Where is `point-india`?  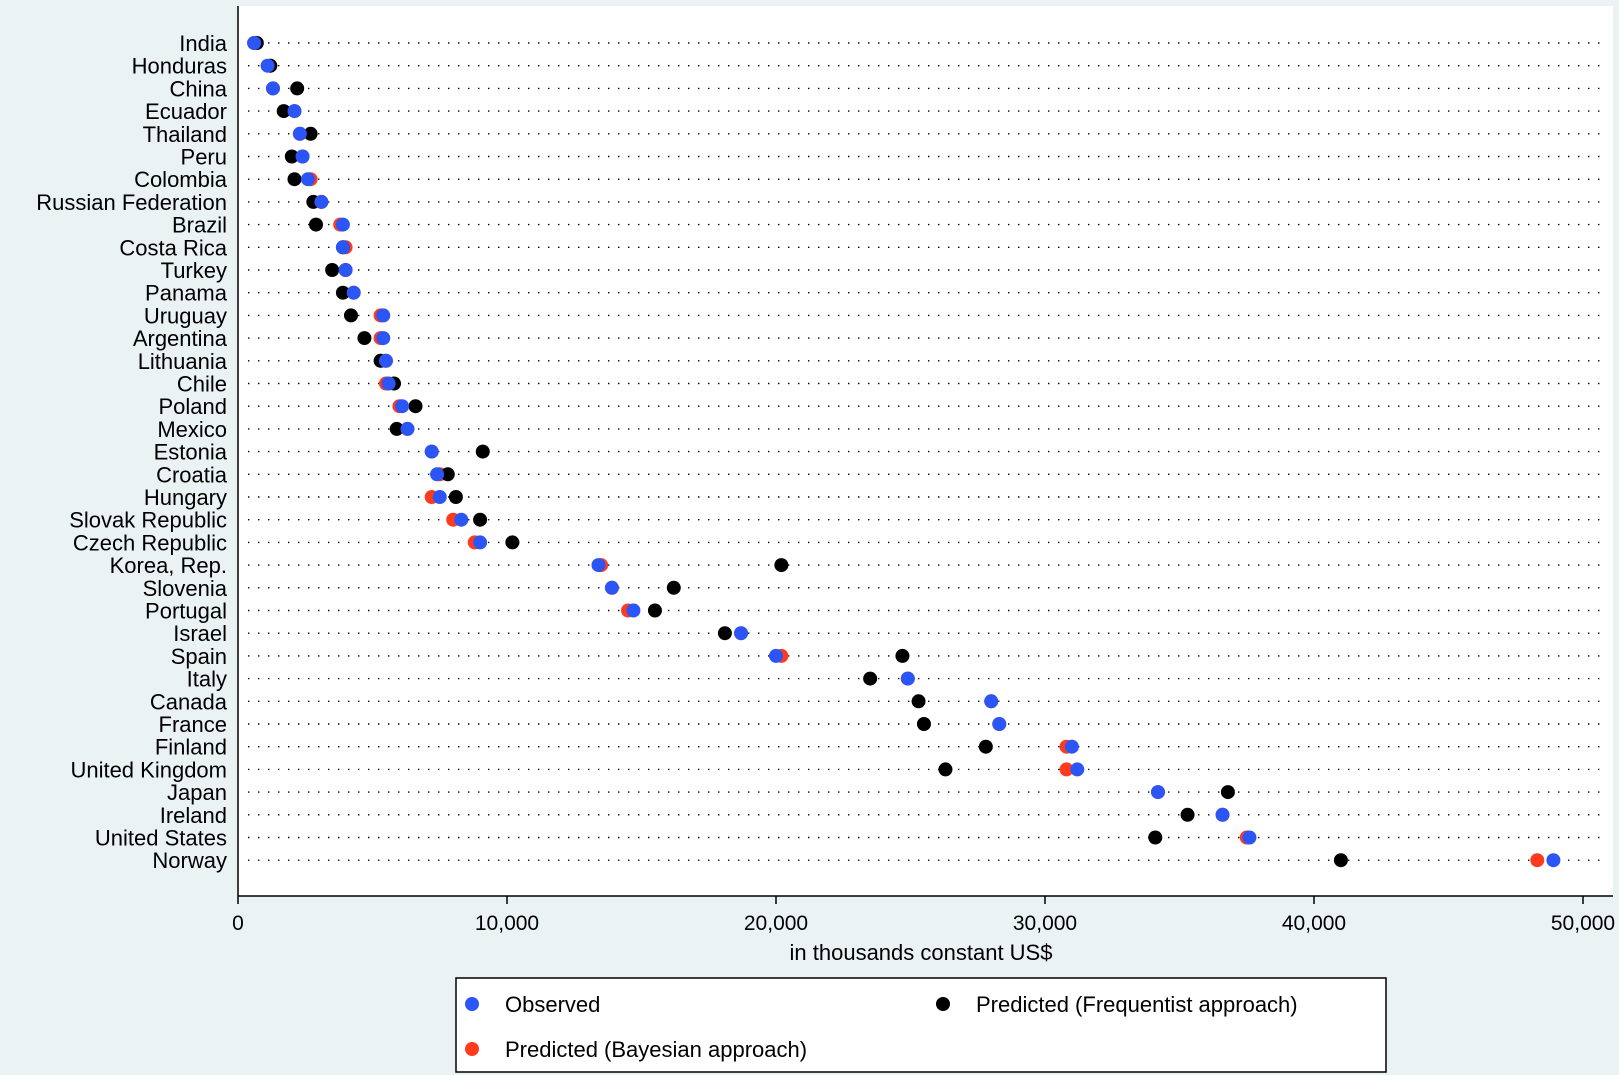
point-india is located at coordinates (254, 43).